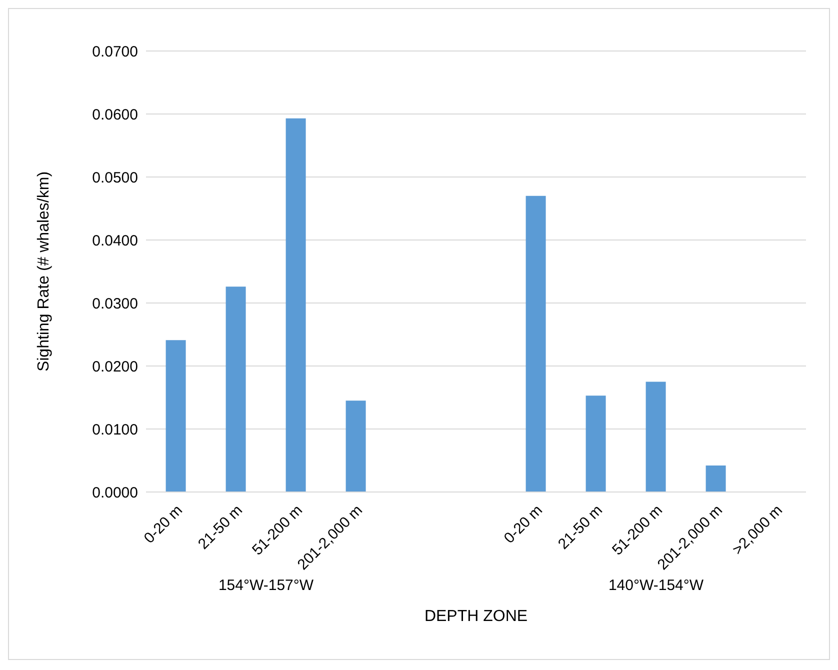  I want to click on y-tick-label: 0.0400, so click(115, 241).